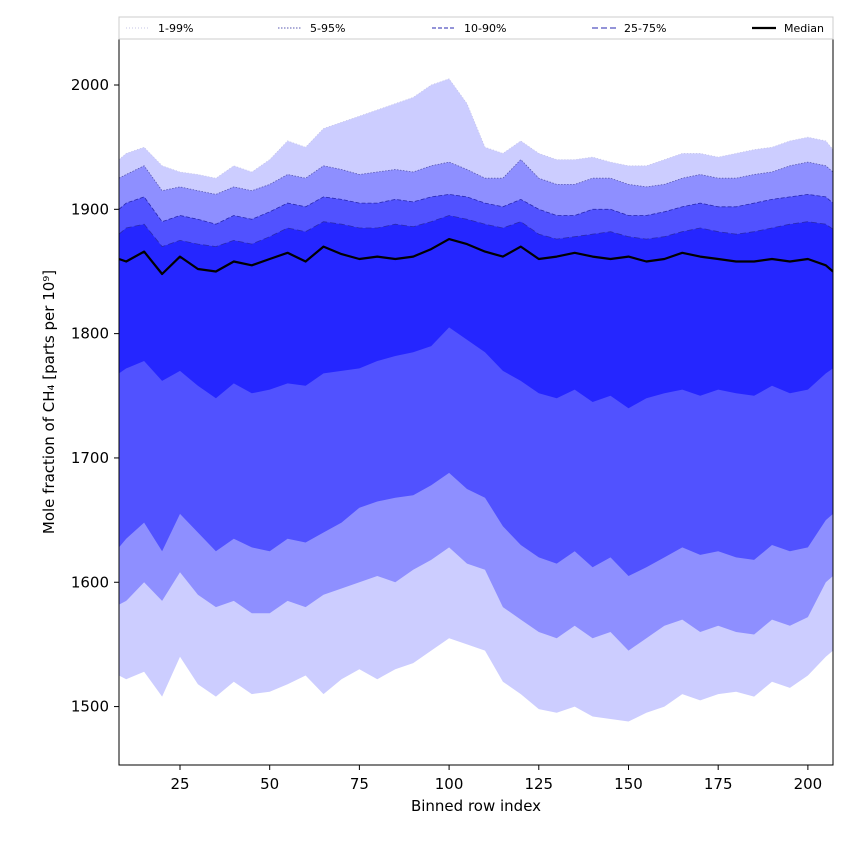 The width and height of the screenshot is (850, 850). I want to click on median-layer, so click(476, 257).